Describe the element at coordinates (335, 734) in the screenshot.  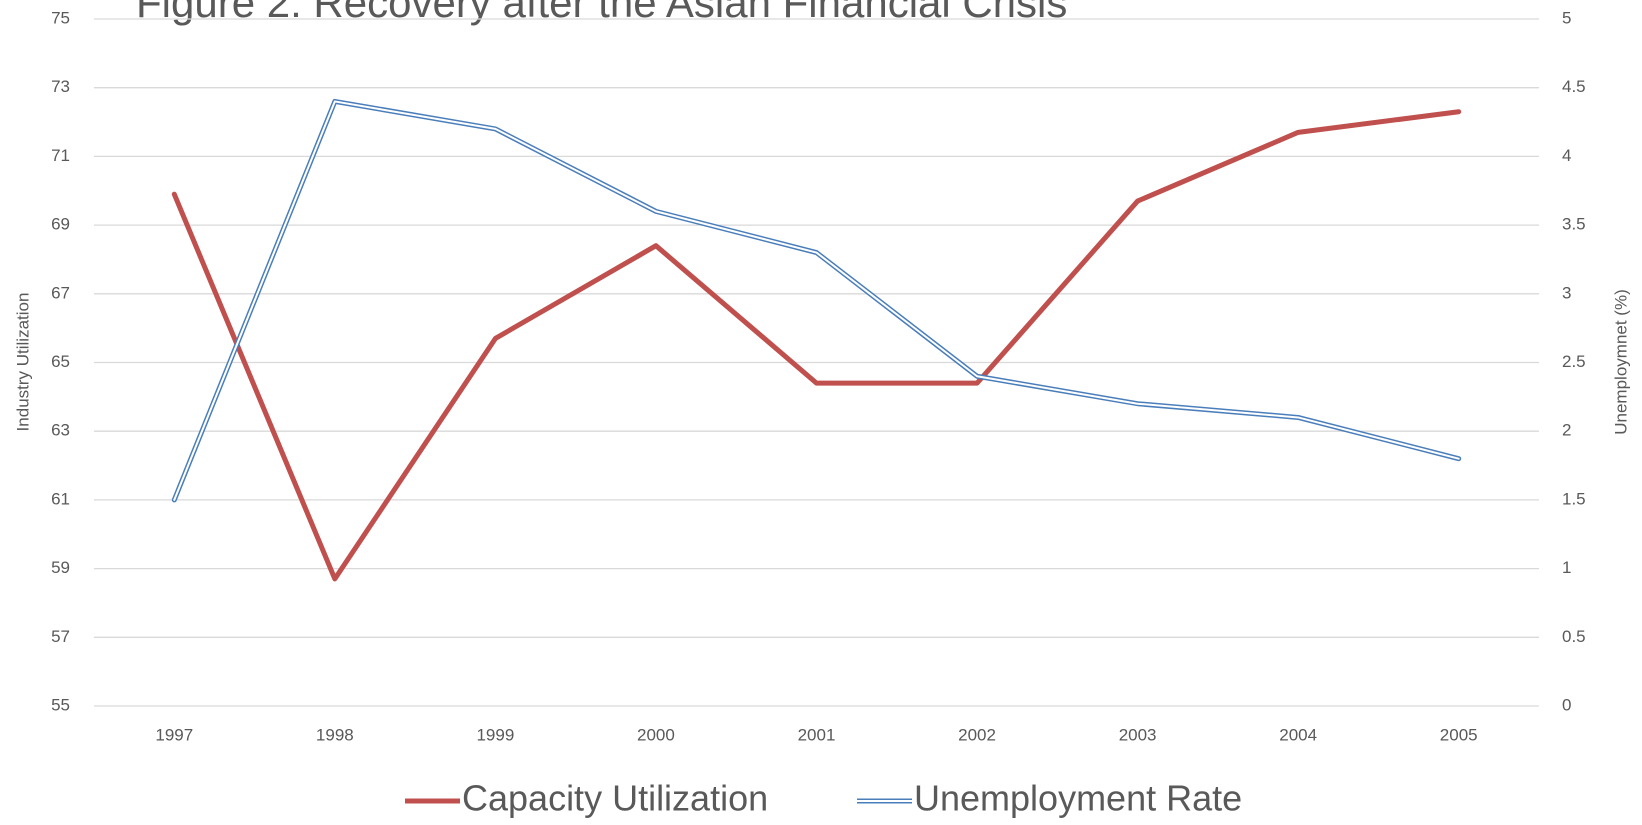
I see `x-tick-label: 1998` at that location.